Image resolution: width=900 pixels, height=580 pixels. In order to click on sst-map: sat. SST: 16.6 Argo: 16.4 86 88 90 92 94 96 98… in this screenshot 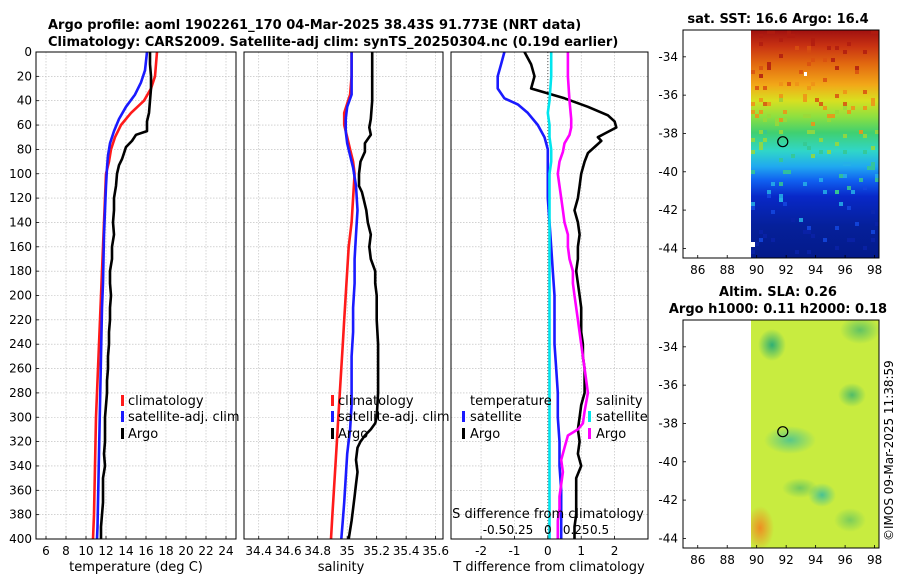, I will do `click(770, 144)`.